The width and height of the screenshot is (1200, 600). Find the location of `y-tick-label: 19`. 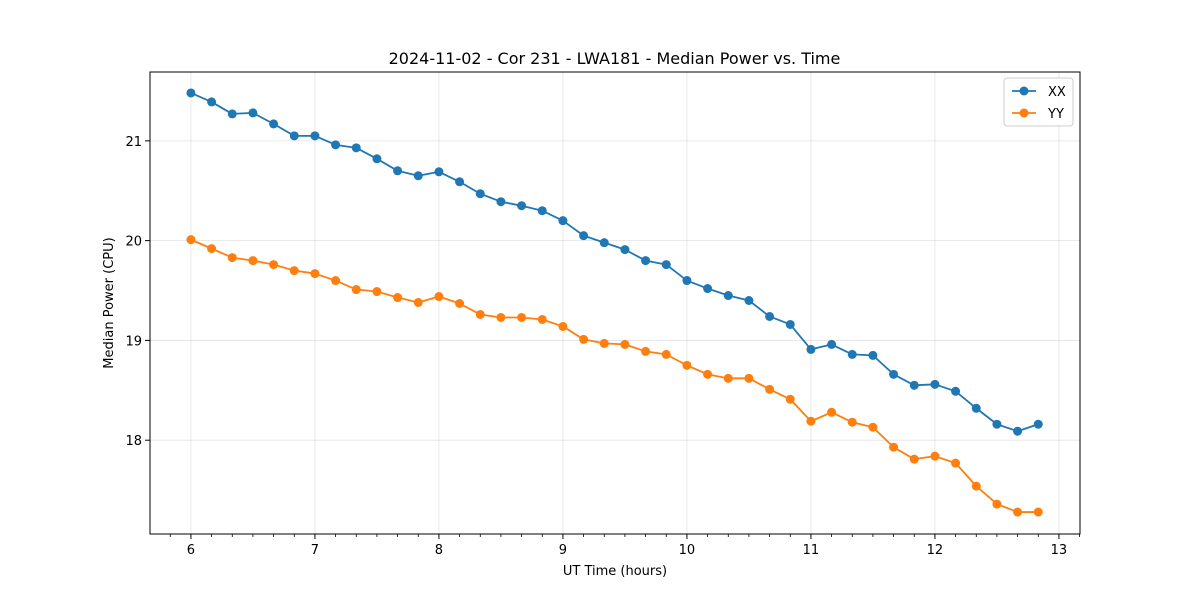

y-tick-label: 19 is located at coordinates (133, 341).